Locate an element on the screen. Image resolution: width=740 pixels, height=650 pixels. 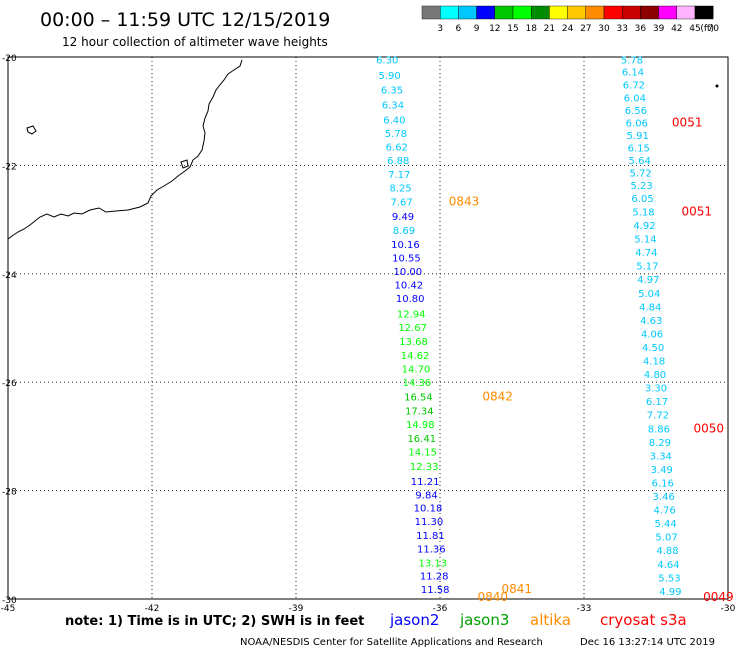
pass-time-tag: 0840 is located at coordinates (493, 597).